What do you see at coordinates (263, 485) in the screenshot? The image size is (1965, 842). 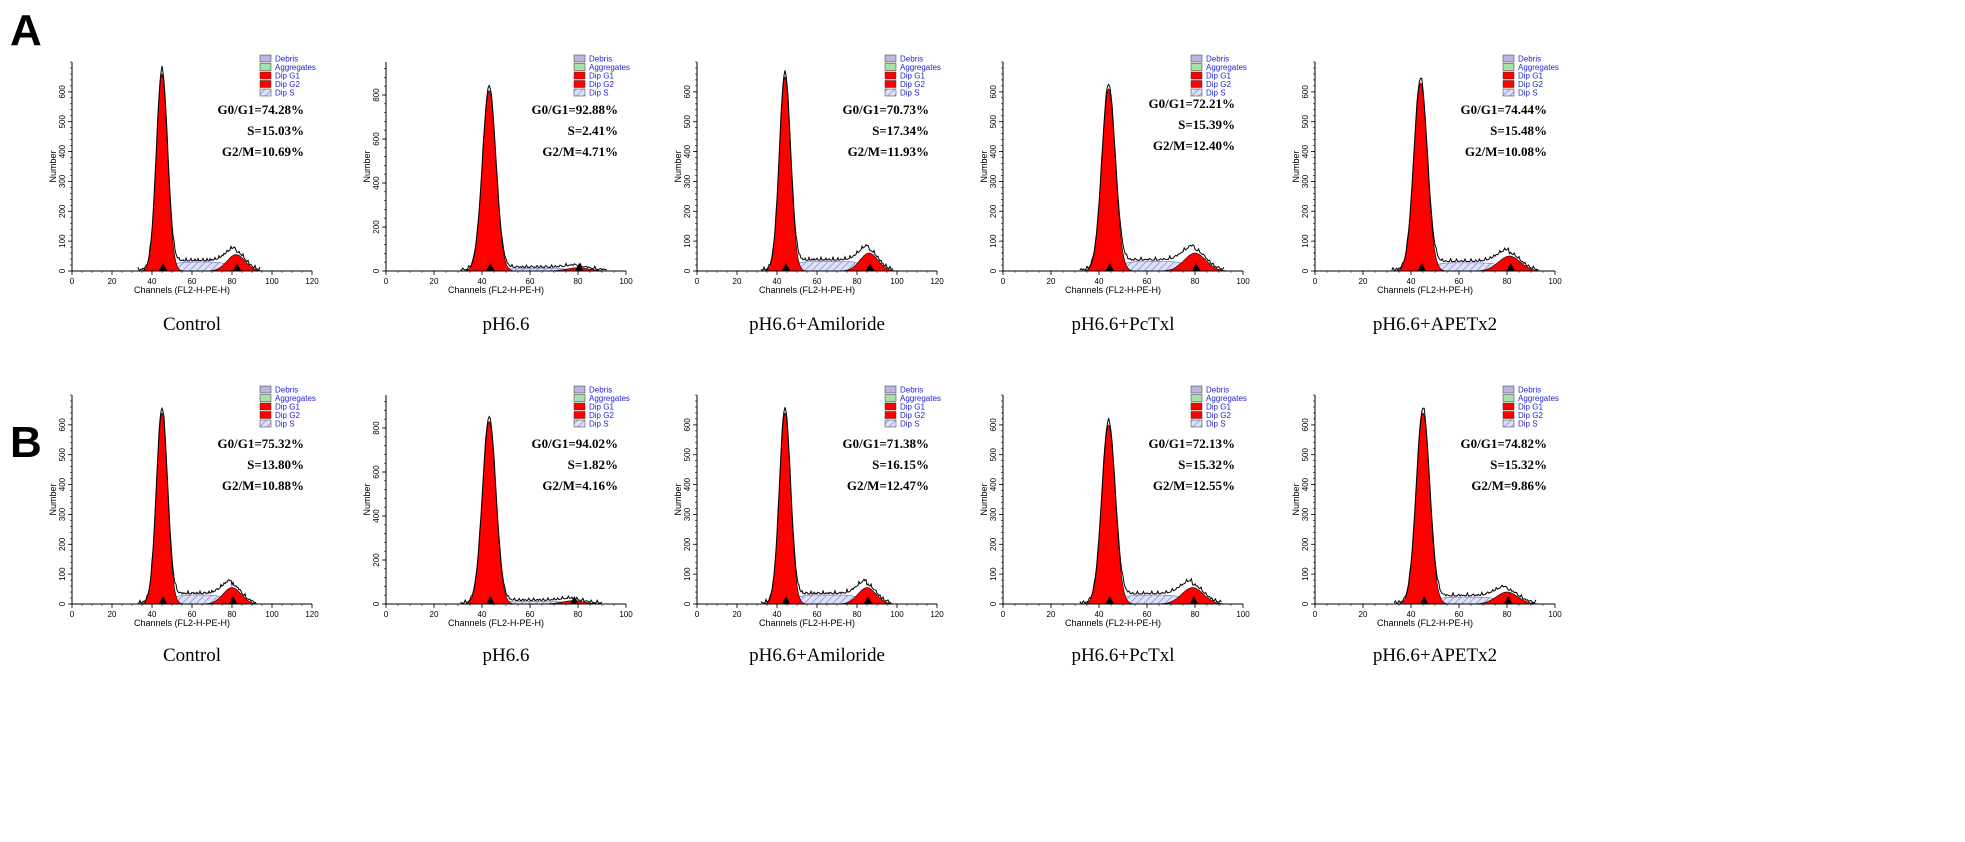 I see `phase-percentage: G2/M=10.88%` at bounding box center [263, 485].